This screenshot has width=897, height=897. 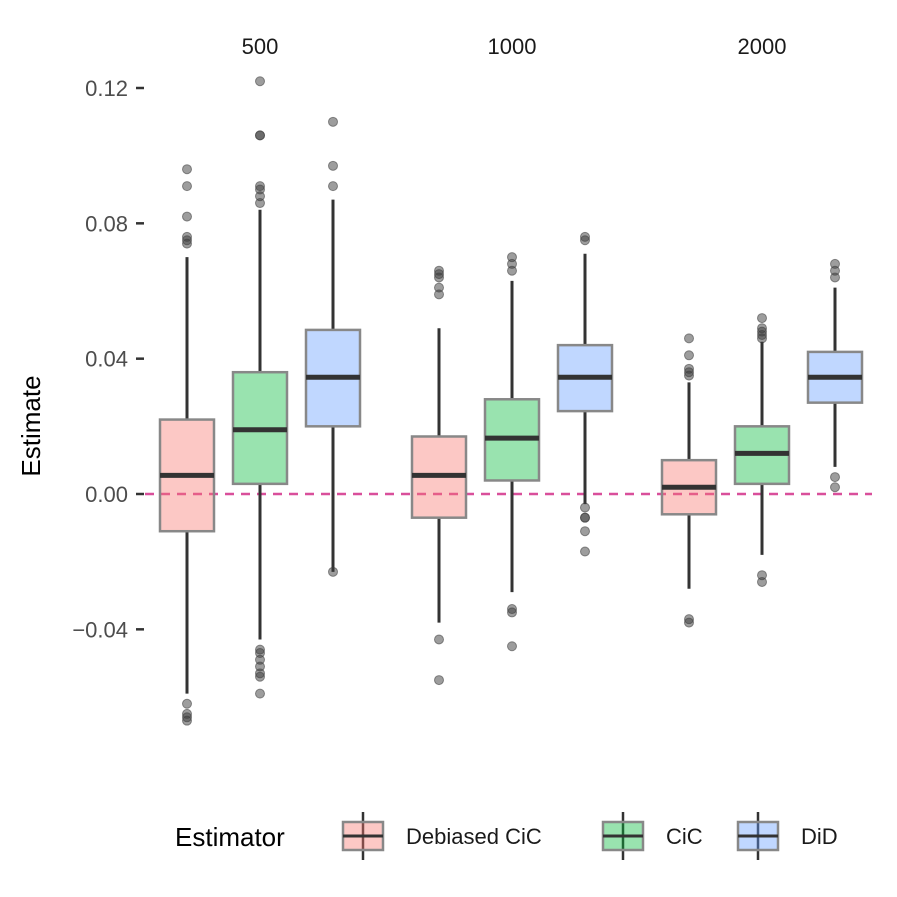 I want to click on facet-label-500: 500, so click(x=260, y=46).